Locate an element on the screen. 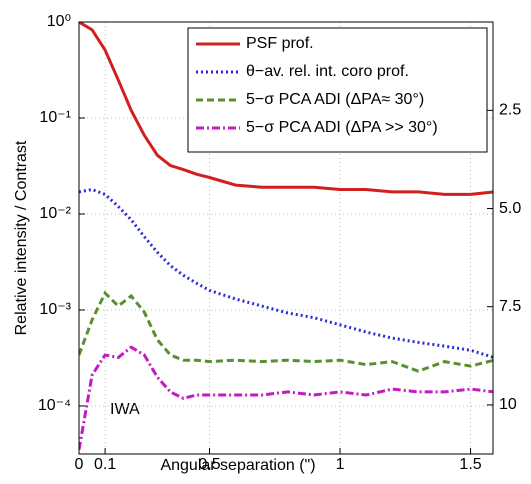 This screenshot has height=484, width=531. x-tick-label: 1.5 is located at coordinates (470, 464).